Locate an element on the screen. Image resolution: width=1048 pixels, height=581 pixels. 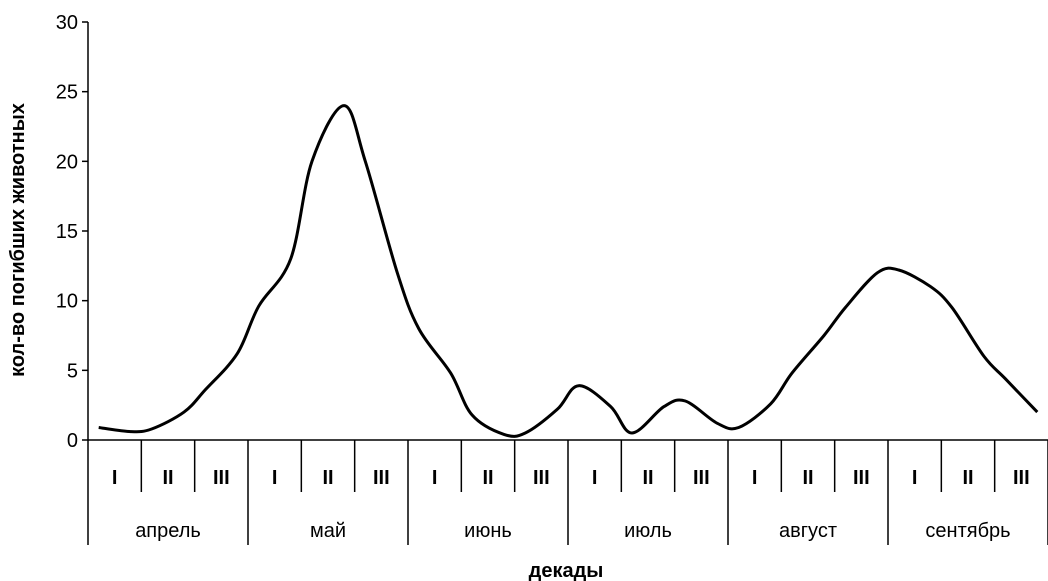
y-tick-label: 10 is located at coordinates (67, 302).